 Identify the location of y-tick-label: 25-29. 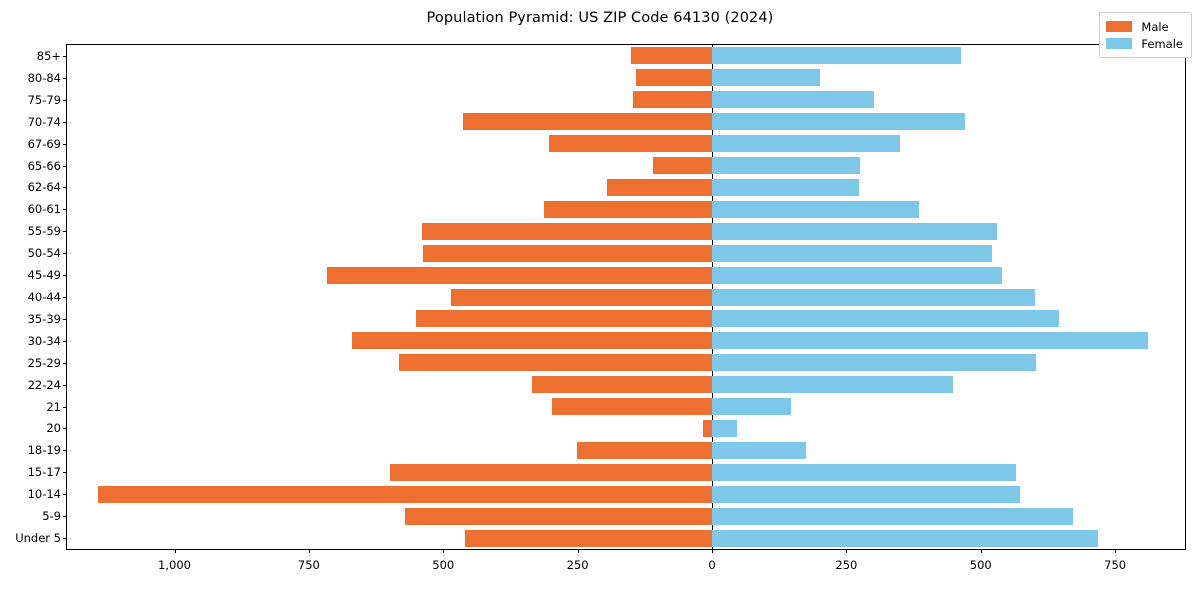
(44, 362).